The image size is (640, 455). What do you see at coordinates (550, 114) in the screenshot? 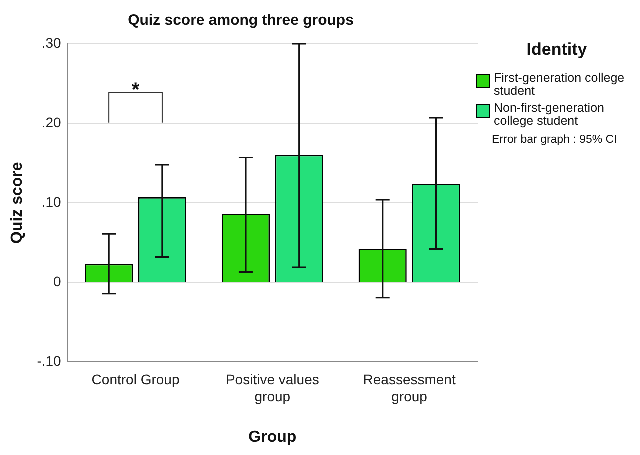
I see `legend-label: Non-first-generation college student` at bounding box center [550, 114].